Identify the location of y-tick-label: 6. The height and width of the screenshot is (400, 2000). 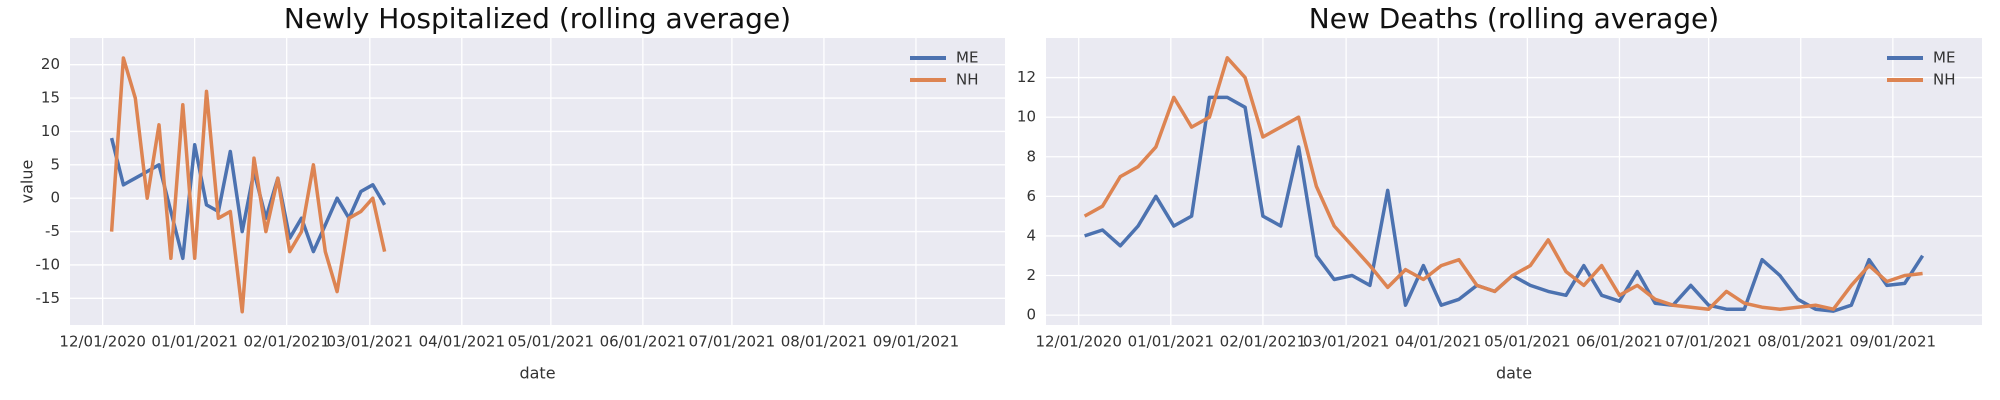
(1031, 196).